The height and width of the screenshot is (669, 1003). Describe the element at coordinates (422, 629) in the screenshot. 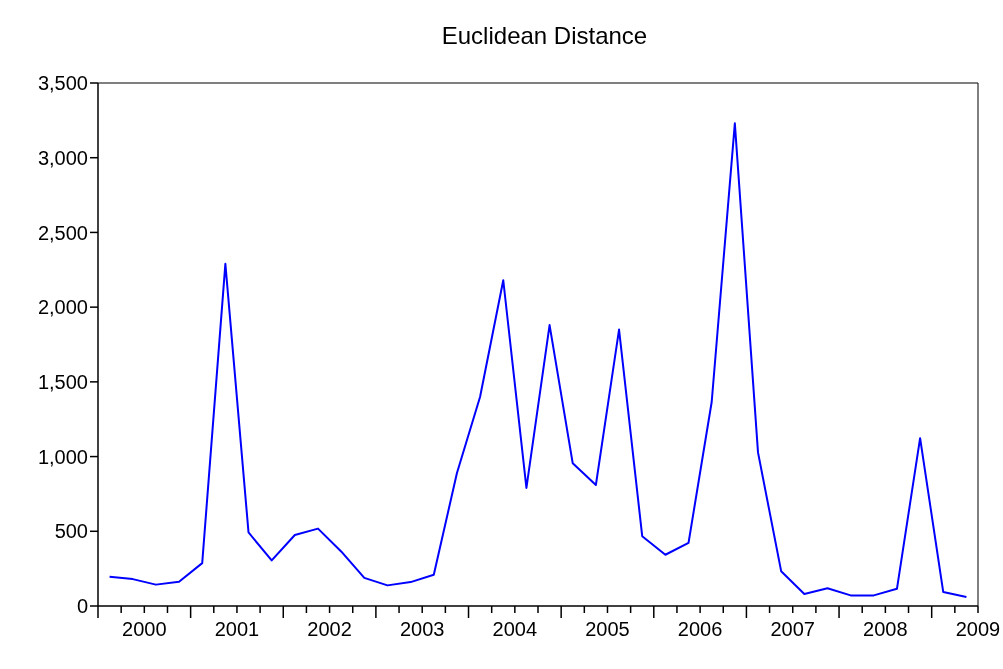

I see `x-tick-label: 2003` at that location.